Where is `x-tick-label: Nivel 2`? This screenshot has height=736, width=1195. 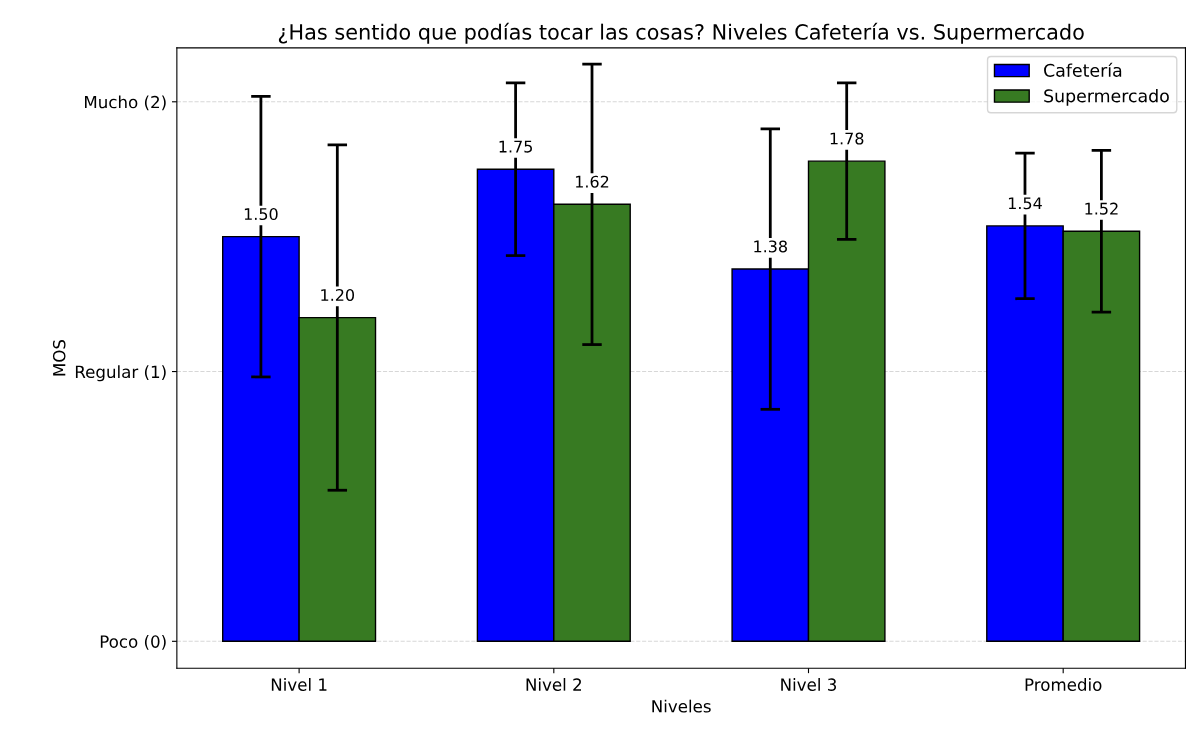 x-tick-label: Nivel 2 is located at coordinates (554, 684).